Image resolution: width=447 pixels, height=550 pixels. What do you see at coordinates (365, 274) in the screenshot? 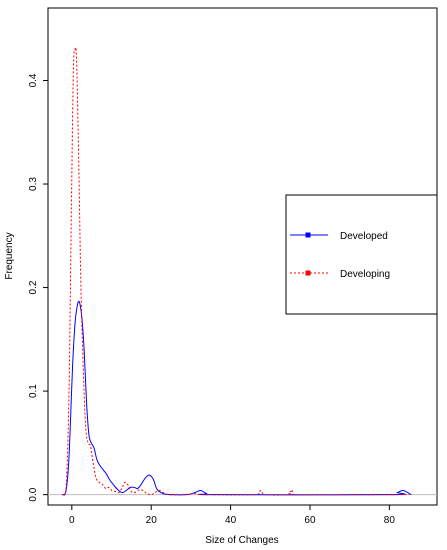
I see `legend-label-developing: Developing` at bounding box center [365, 274].